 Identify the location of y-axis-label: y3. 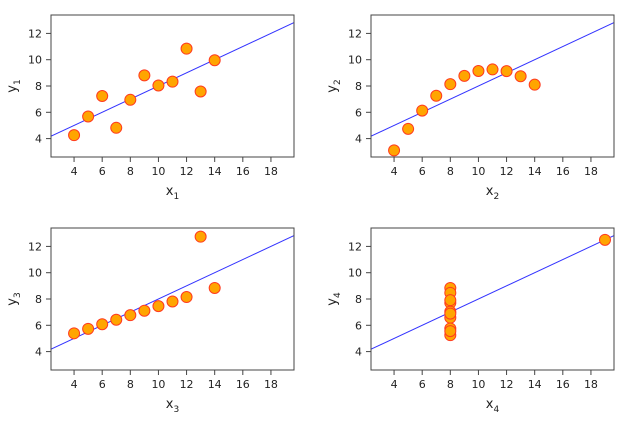
(14, 298).